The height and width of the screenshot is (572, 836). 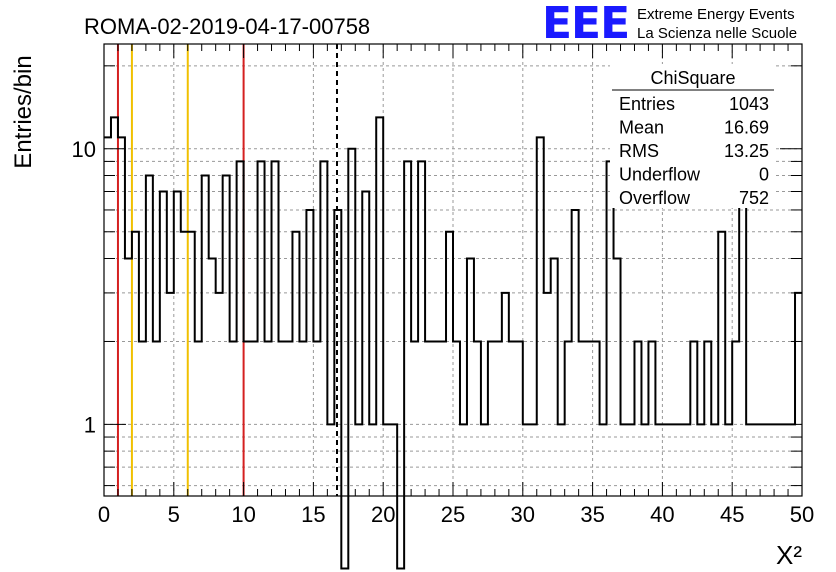 What do you see at coordinates (104, 514) in the screenshot?
I see `x-tick-label: 0` at bounding box center [104, 514].